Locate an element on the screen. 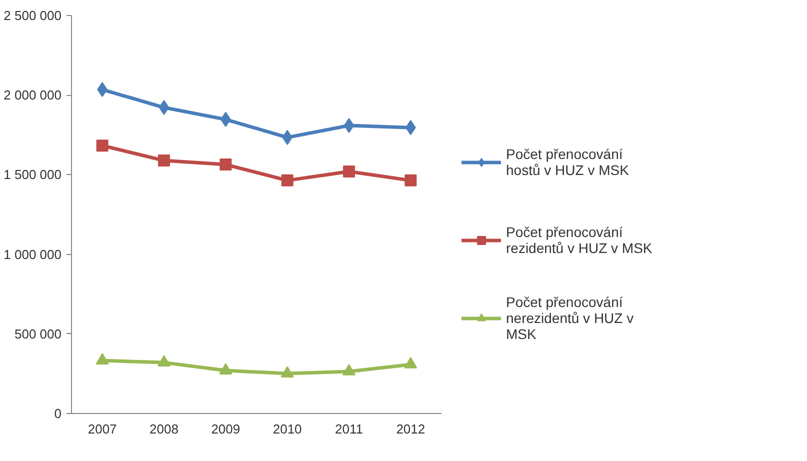 This screenshot has height=461, width=807. x-tick-label: 2012 is located at coordinates (411, 429).